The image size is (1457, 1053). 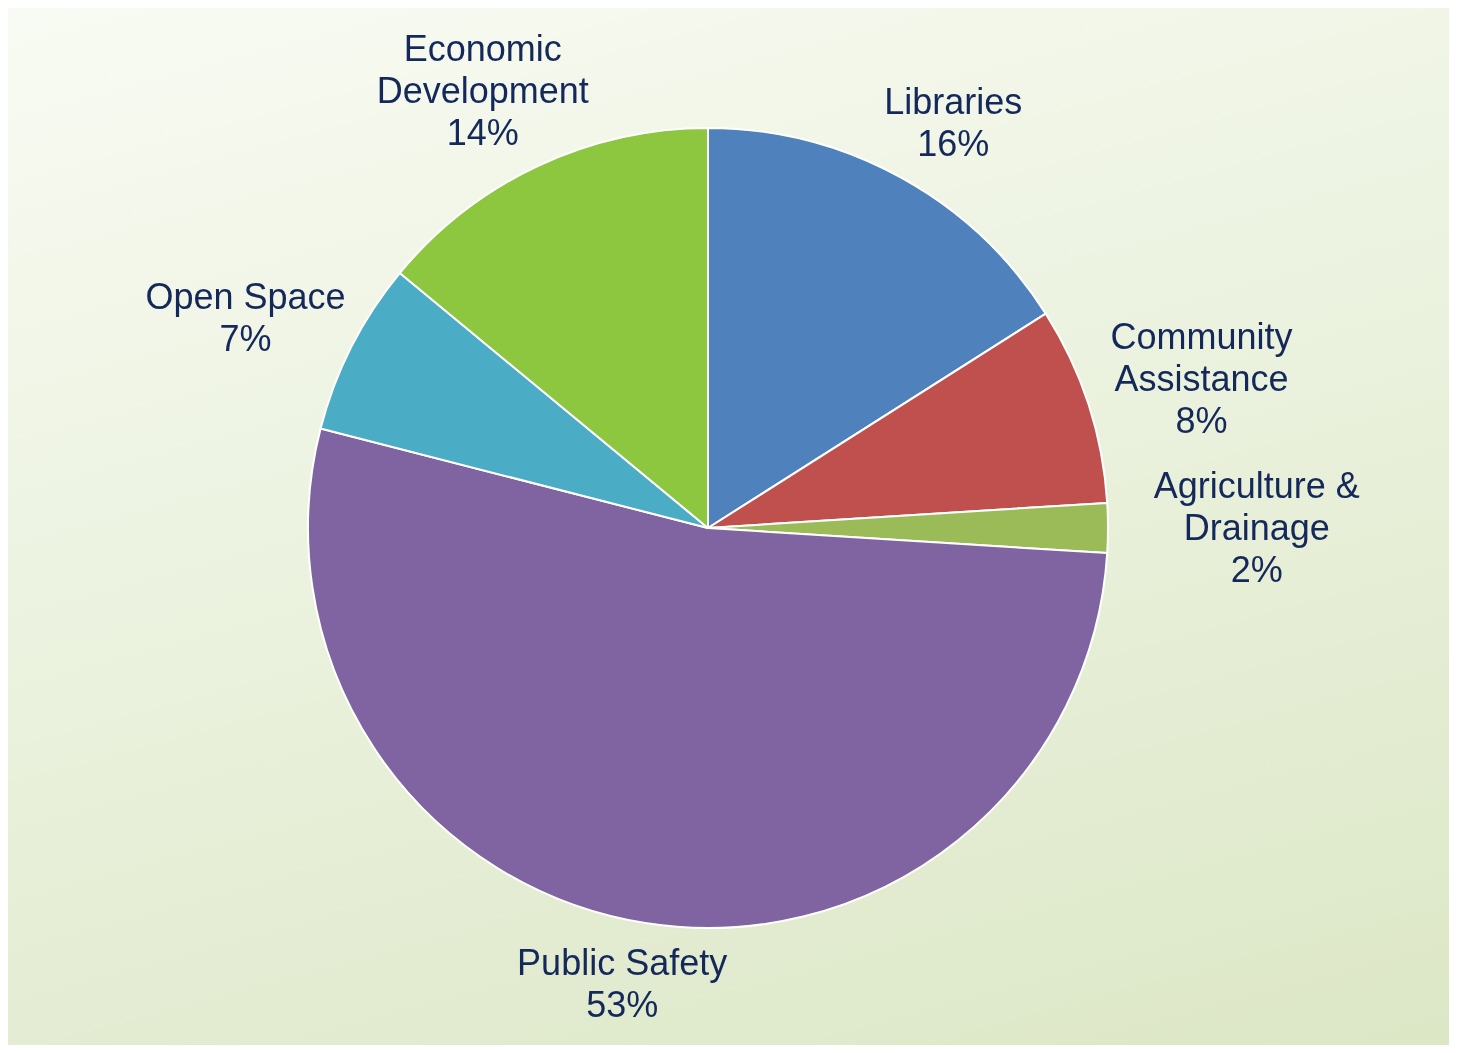 What do you see at coordinates (953, 143) in the screenshot?
I see `data-label: 16%` at bounding box center [953, 143].